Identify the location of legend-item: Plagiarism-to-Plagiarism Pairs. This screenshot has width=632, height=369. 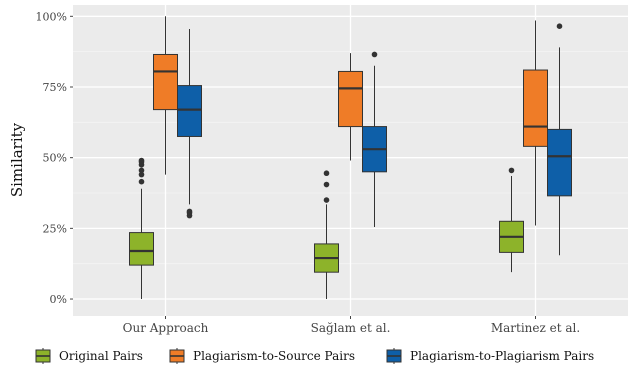
(490, 356).